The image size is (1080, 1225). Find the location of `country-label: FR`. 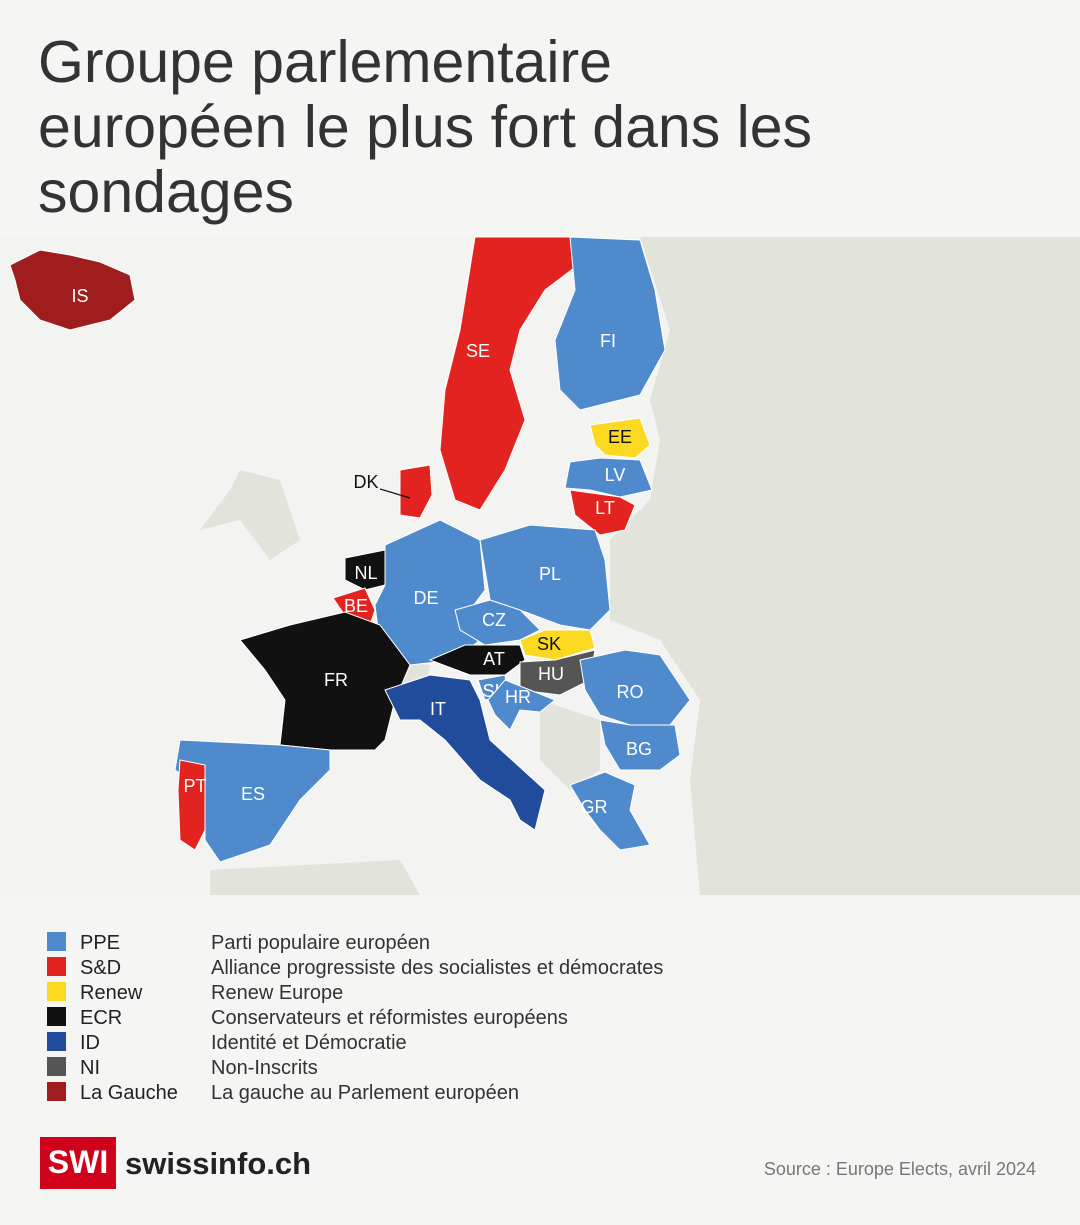

country-label: FR is located at coordinates (336, 680).